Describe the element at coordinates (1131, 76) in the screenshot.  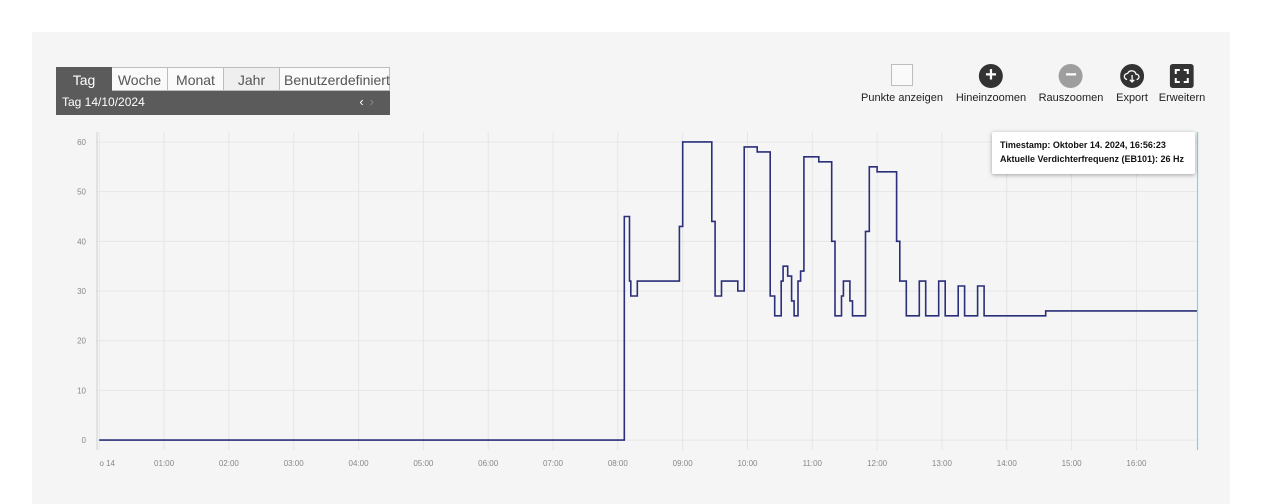
I see `cloud-download-icon` at that location.